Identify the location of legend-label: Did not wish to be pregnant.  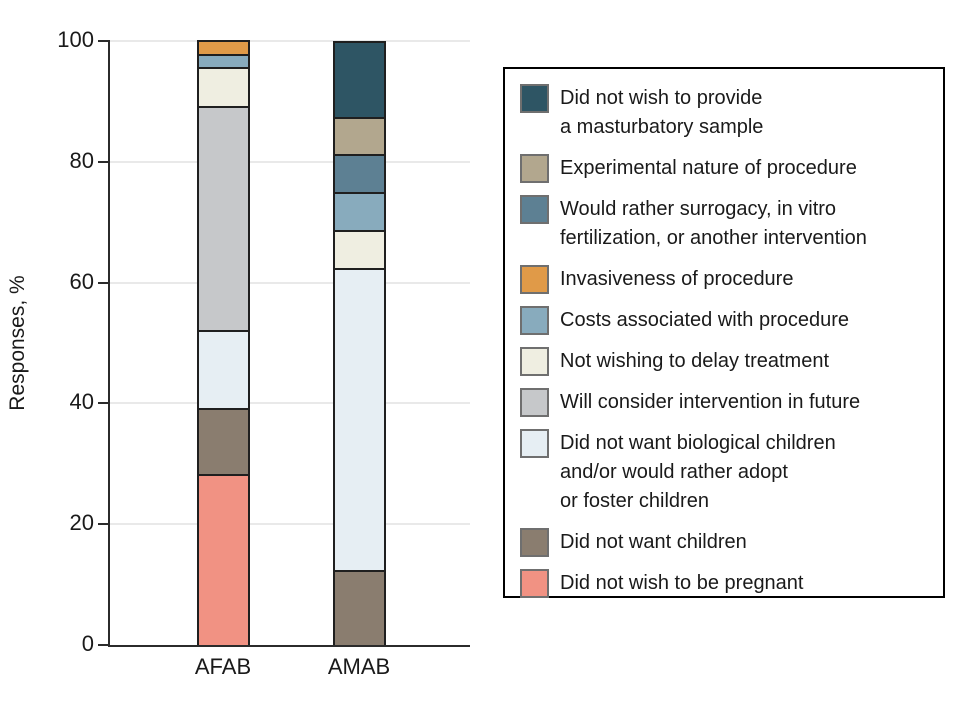
(682, 583).